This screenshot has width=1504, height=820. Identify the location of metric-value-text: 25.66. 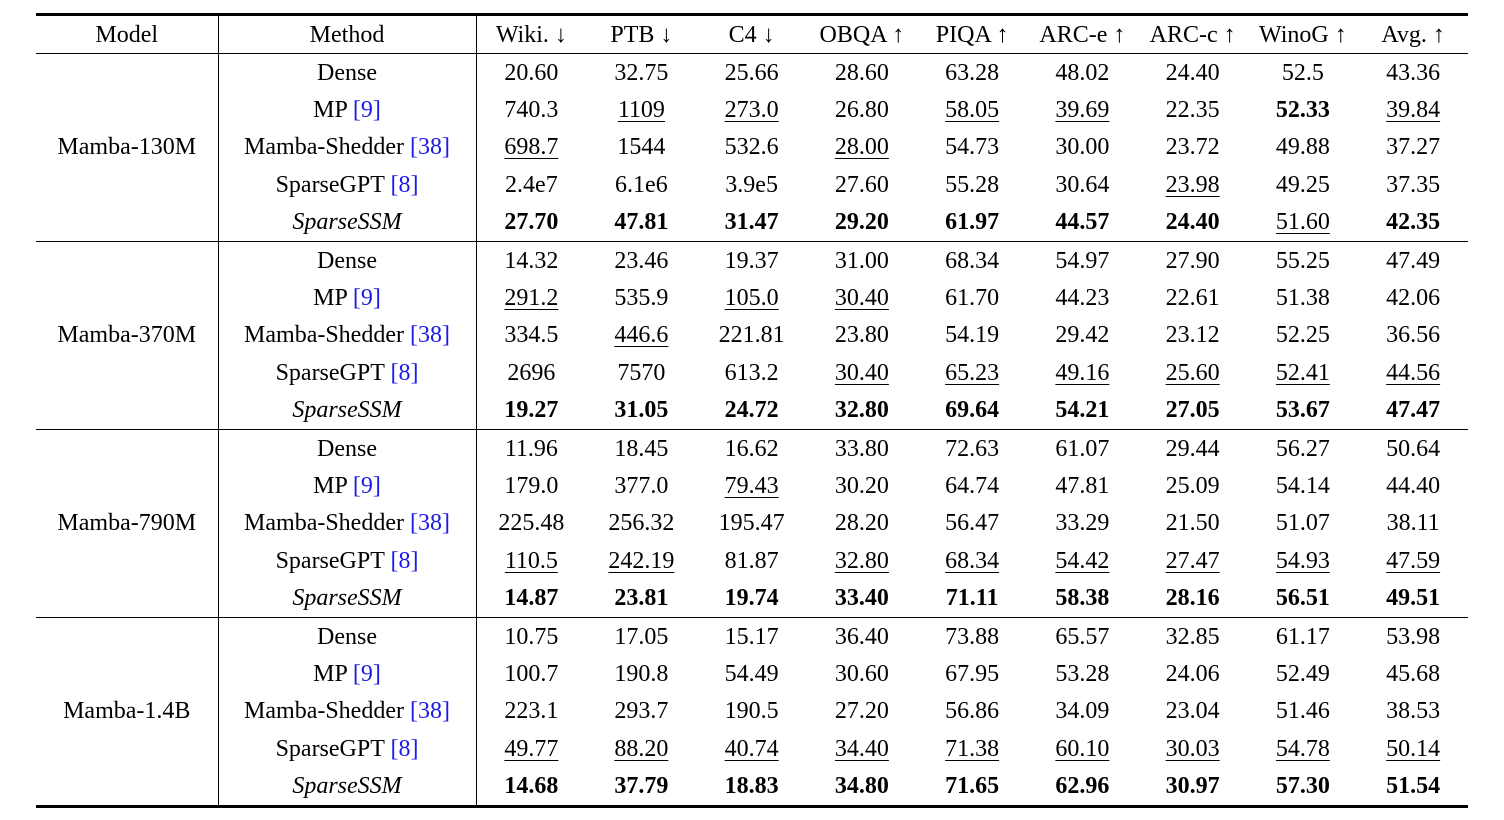
(751, 72).